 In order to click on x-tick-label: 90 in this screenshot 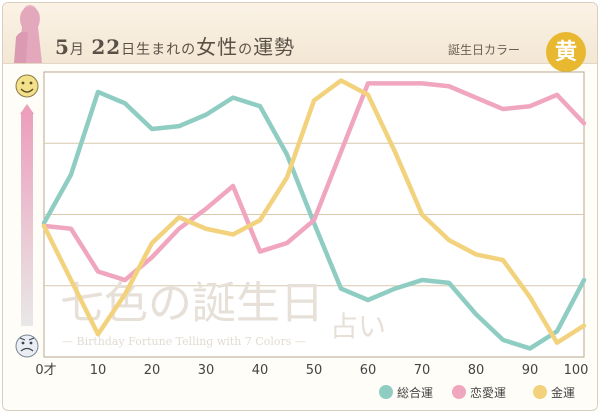, I will do `click(530, 370)`.